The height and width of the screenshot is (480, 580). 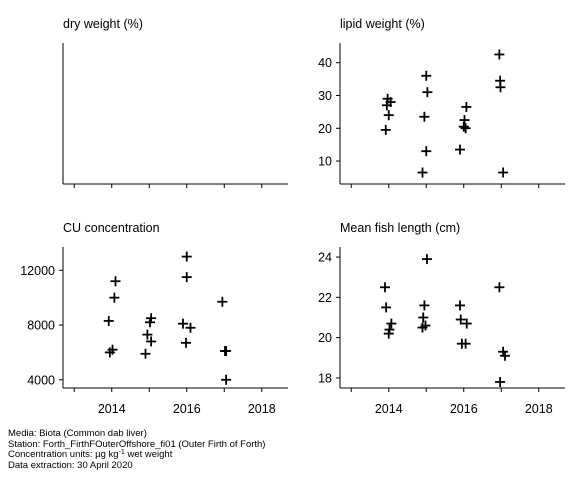 I want to click on y-tick-label: 12000, so click(x=37, y=271).